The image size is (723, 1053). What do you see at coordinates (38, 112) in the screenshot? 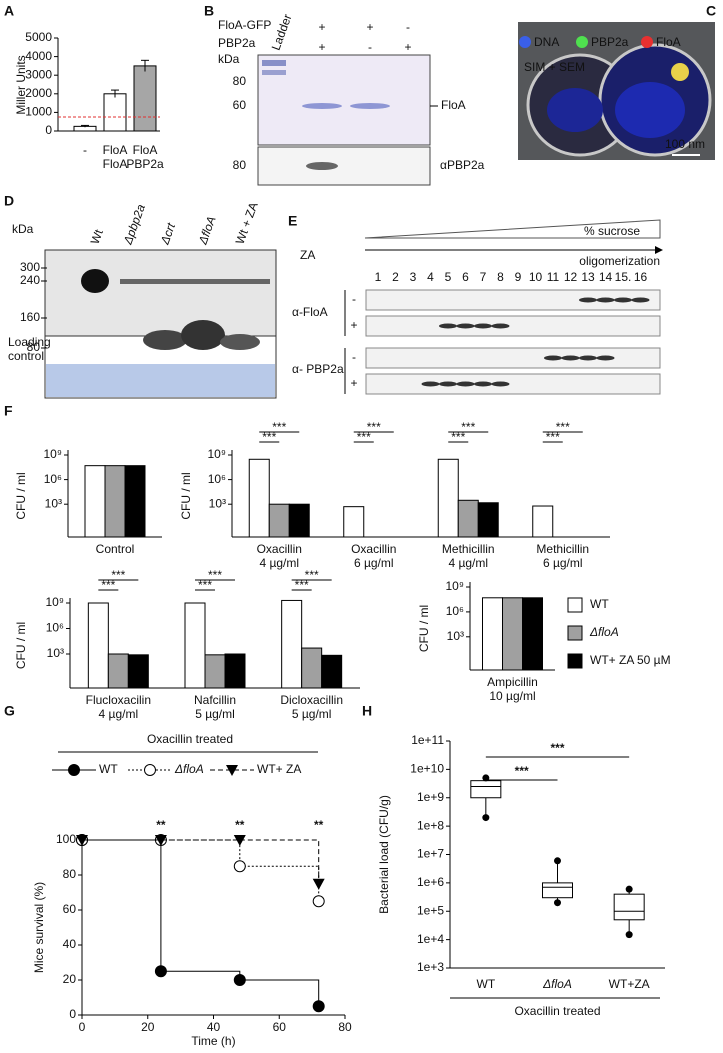
I see `y-tick-label: 1000` at bounding box center [38, 112].